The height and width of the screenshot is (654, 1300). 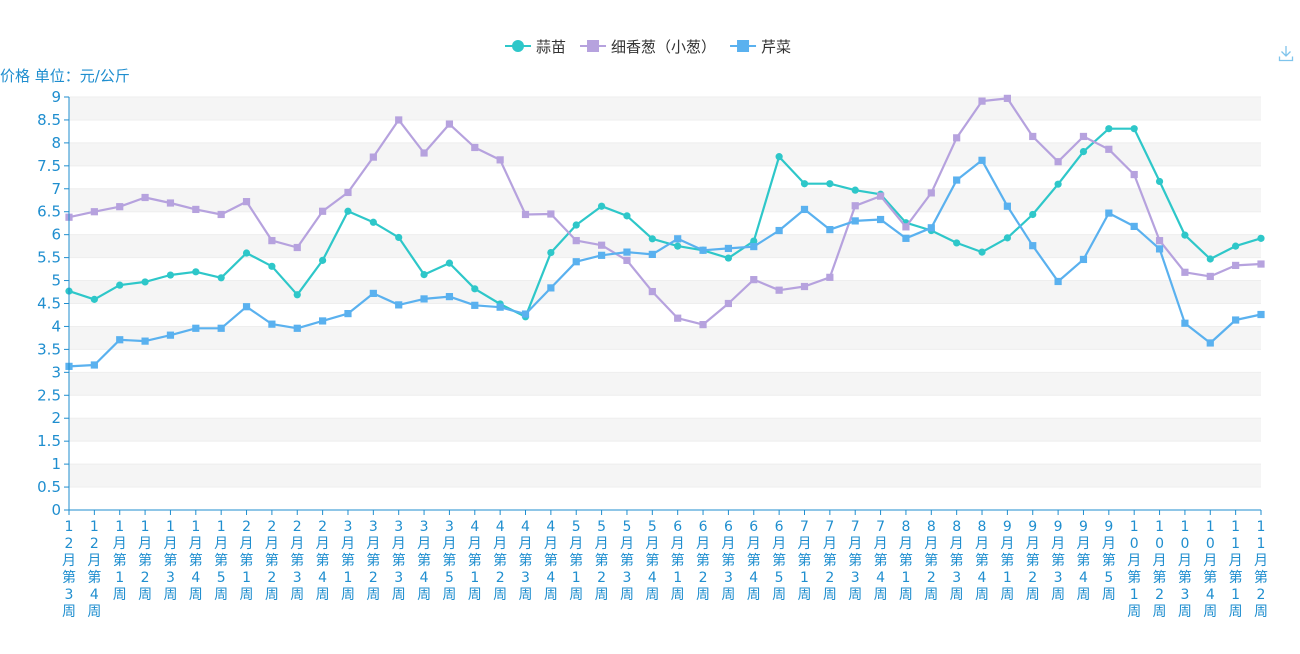 What do you see at coordinates (1286, 54) in the screenshot?
I see `download-icon` at bounding box center [1286, 54].